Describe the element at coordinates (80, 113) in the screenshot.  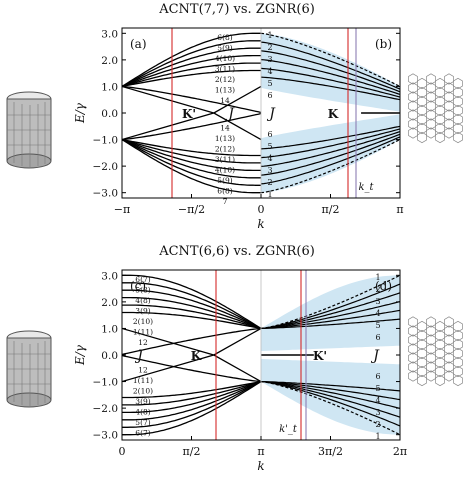
I see `y-axis-label: E/γ` at that location.